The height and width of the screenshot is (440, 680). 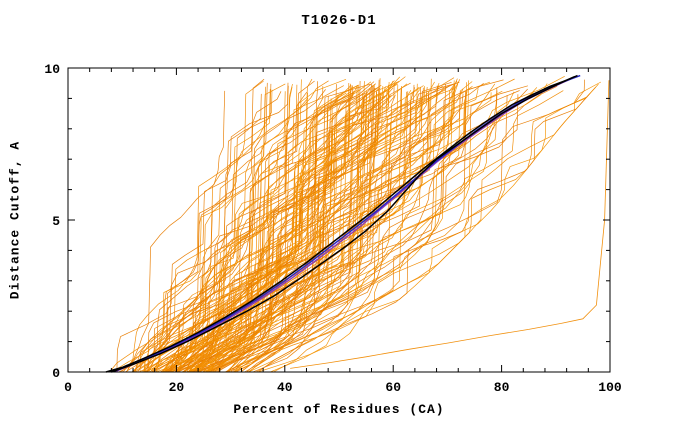 I want to click on y-tick-label: 10, so click(x=52, y=69).